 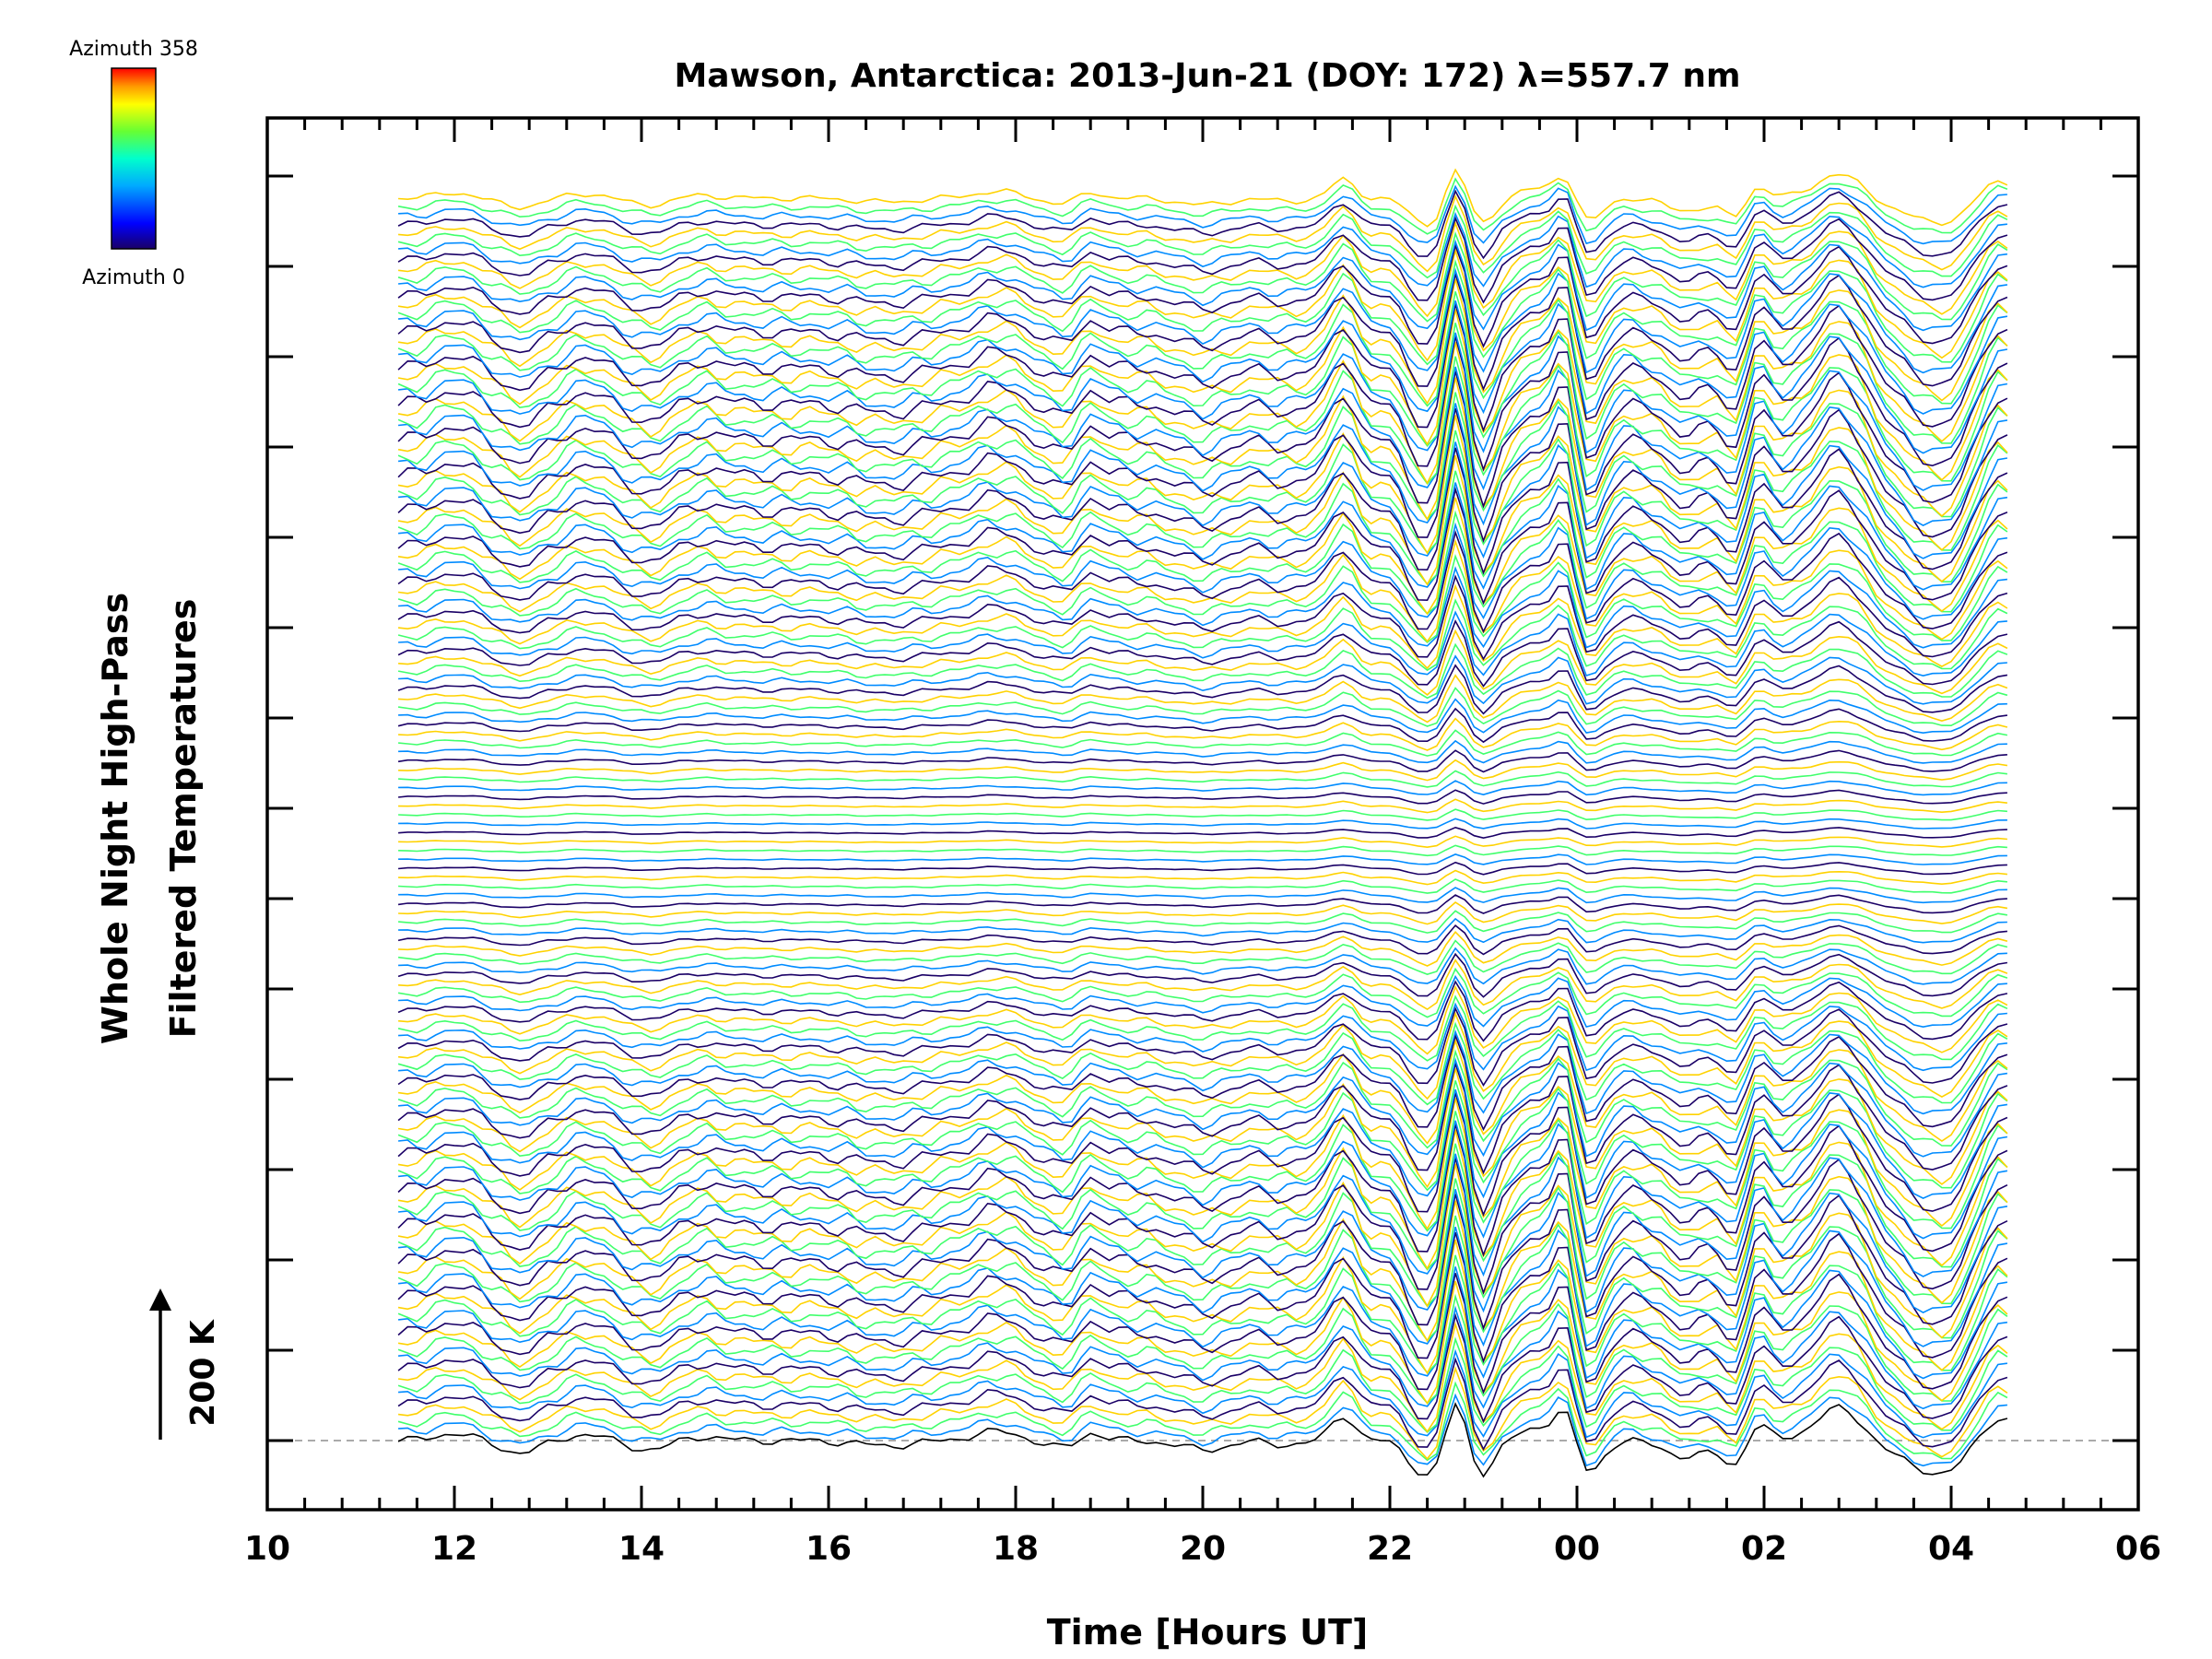 What do you see at coordinates (133, 163) in the screenshot?
I see `colorbar: Azimuth 358 Azimuth 0` at bounding box center [133, 163].